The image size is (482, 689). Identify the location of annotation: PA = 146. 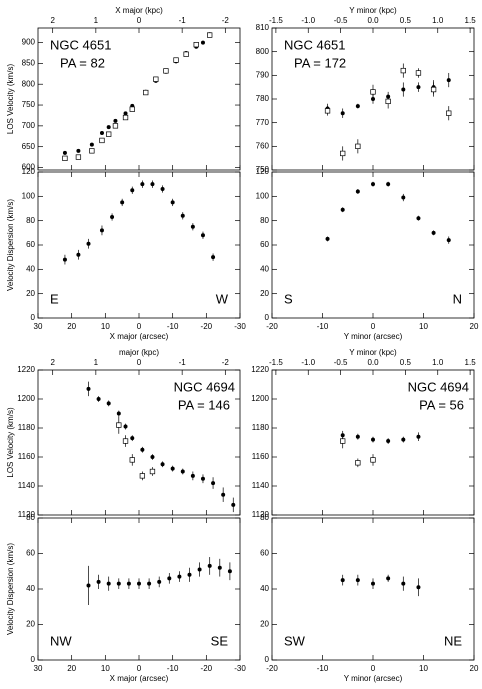
(204, 404).